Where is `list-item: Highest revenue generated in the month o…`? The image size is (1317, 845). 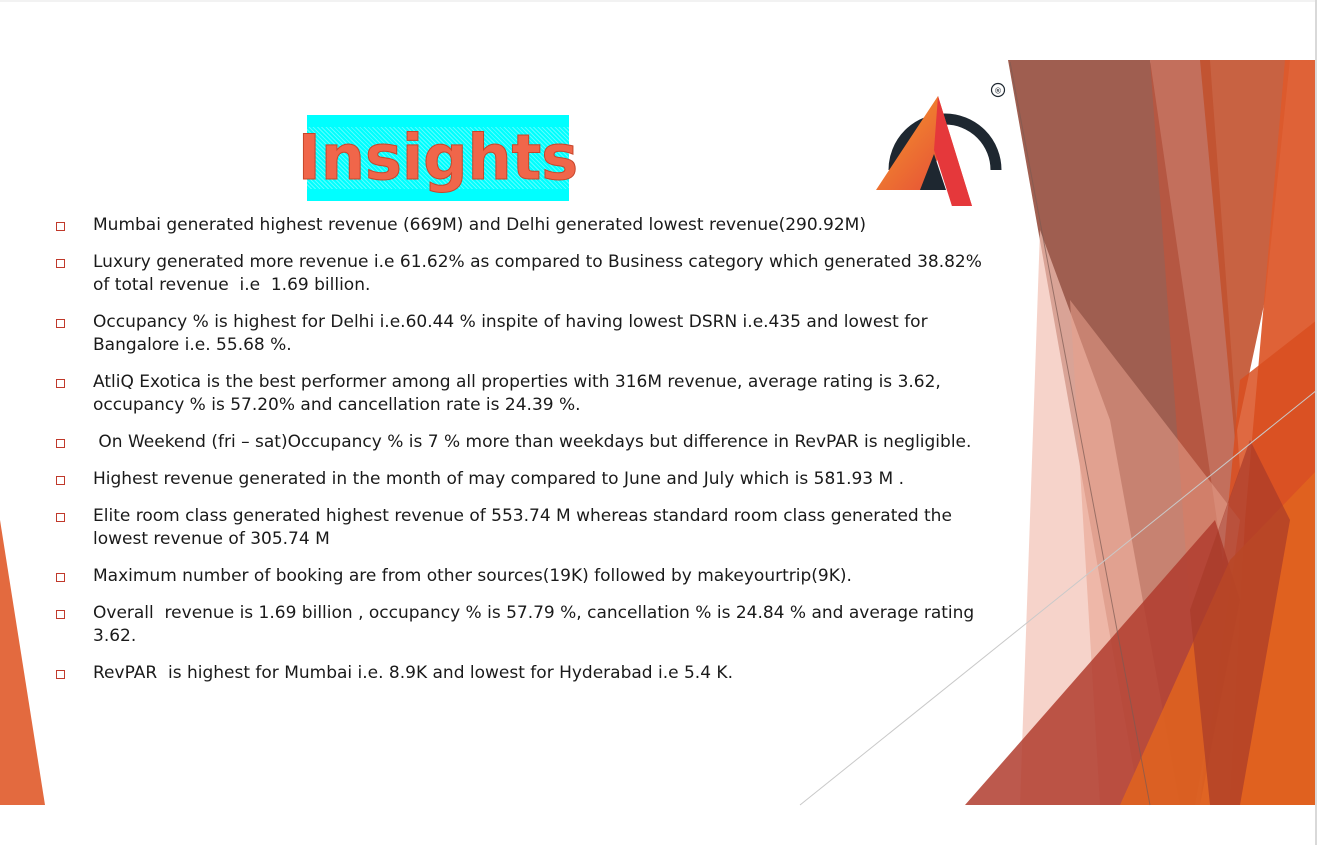 list-item: Highest revenue generated in the month o… is located at coordinates (526, 479).